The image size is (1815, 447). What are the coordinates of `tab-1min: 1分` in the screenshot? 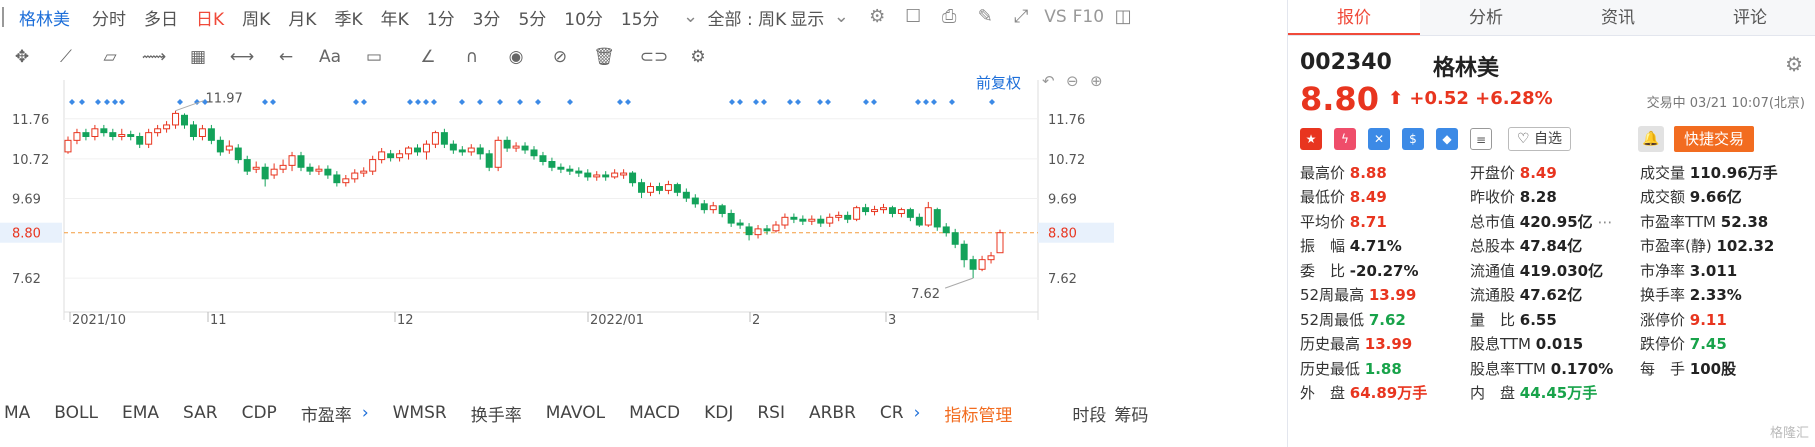 It's located at (440, 19).